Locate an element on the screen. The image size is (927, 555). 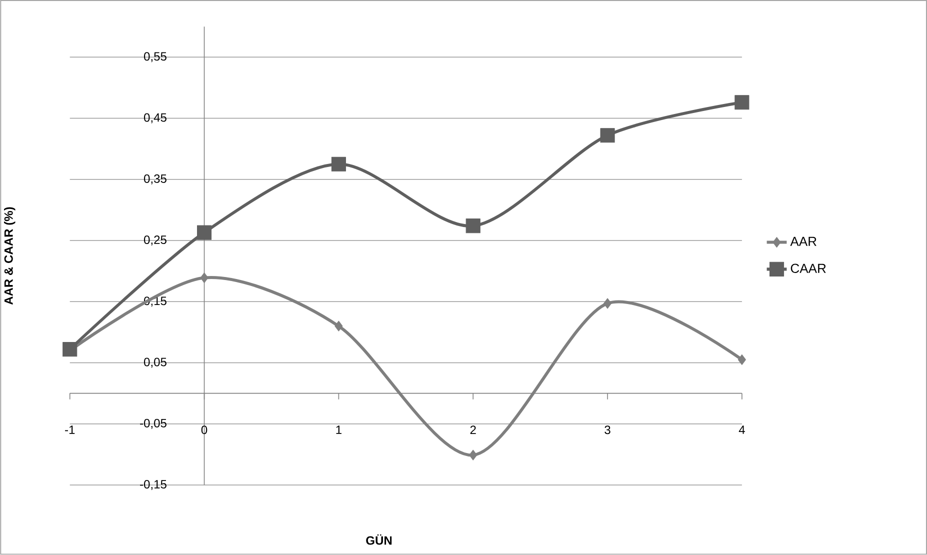
legend-label: AAR is located at coordinates (803, 241).